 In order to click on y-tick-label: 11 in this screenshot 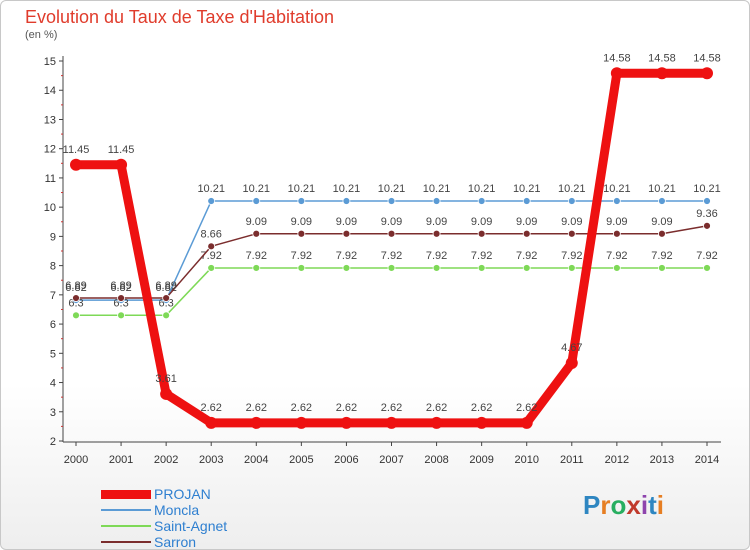, I will do `click(50, 179)`.